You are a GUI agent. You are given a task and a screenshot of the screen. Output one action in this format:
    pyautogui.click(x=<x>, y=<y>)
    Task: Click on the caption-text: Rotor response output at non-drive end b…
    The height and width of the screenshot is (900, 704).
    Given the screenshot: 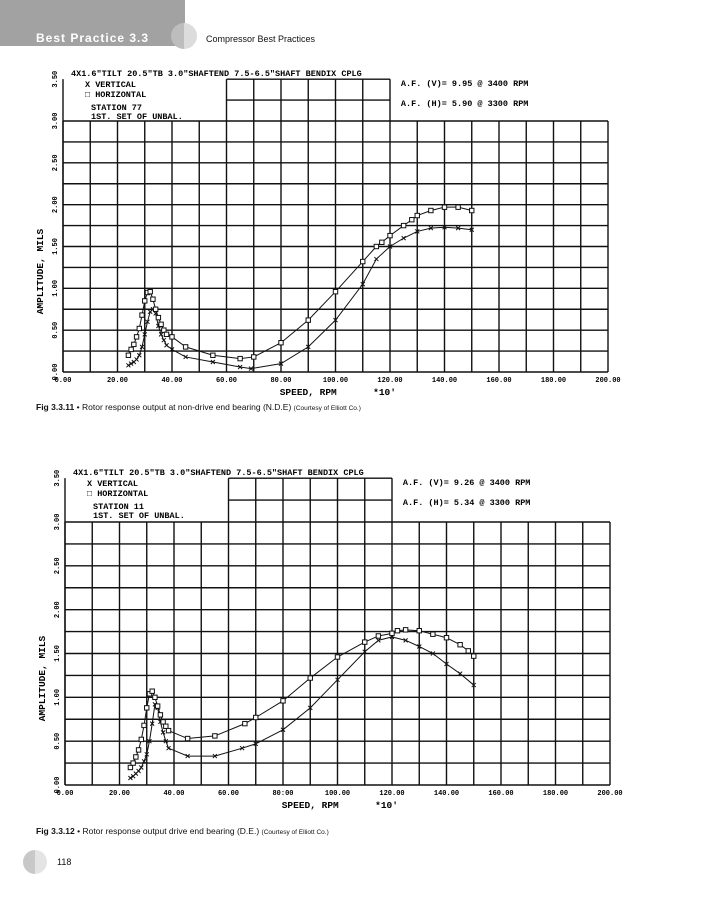 What is the action you would take?
    pyautogui.click(x=186, y=407)
    